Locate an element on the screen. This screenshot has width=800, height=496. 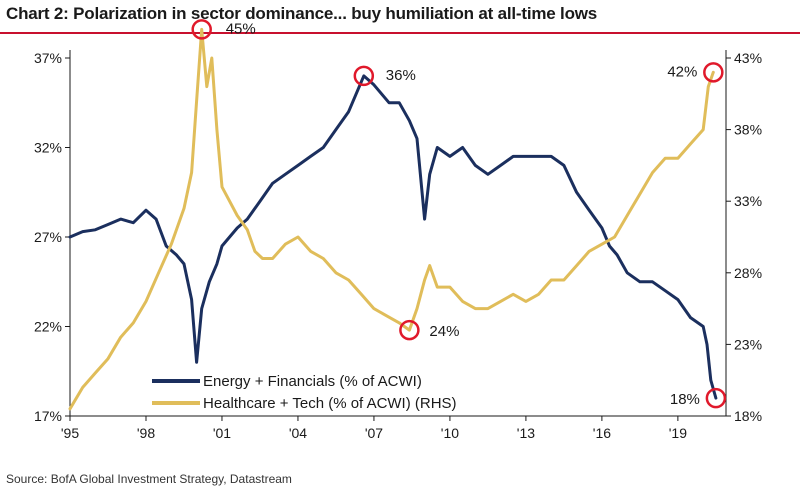
y-right-tick-label-33: 33% is located at coordinates (748, 201).